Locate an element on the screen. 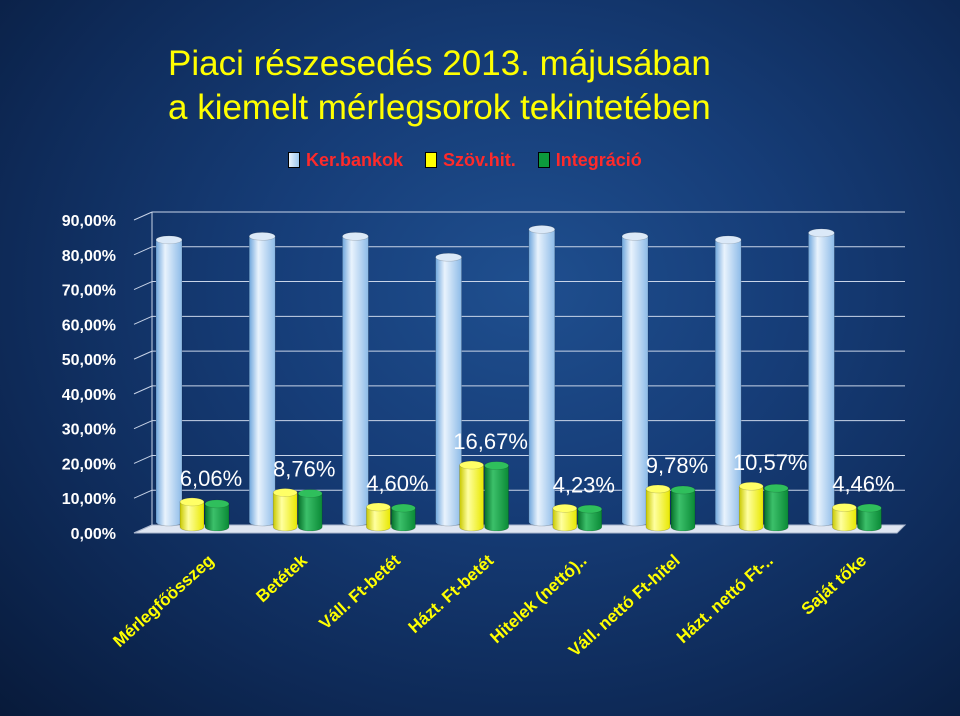 This screenshot has height=716, width=960. y-tick-label: 0,00% is located at coordinates (93, 534).